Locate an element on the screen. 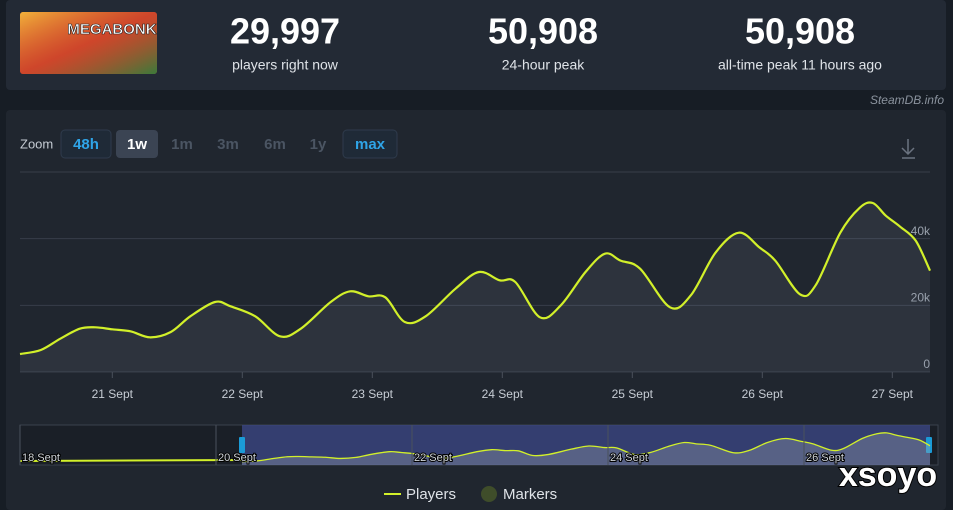 This screenshot has height=510, width=953. navigator-label: 22 Sept is located at coordinates (433, 458).